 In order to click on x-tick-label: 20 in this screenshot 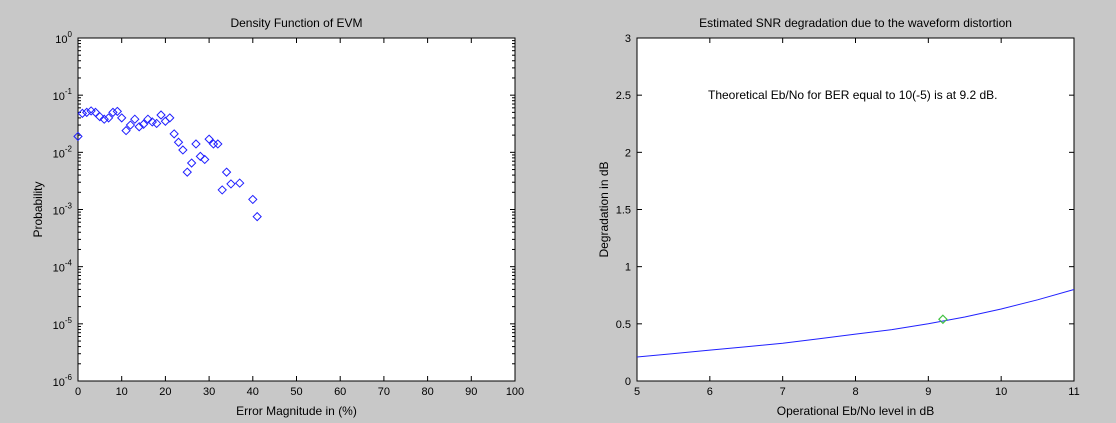, I will do `click(165, 392)`.